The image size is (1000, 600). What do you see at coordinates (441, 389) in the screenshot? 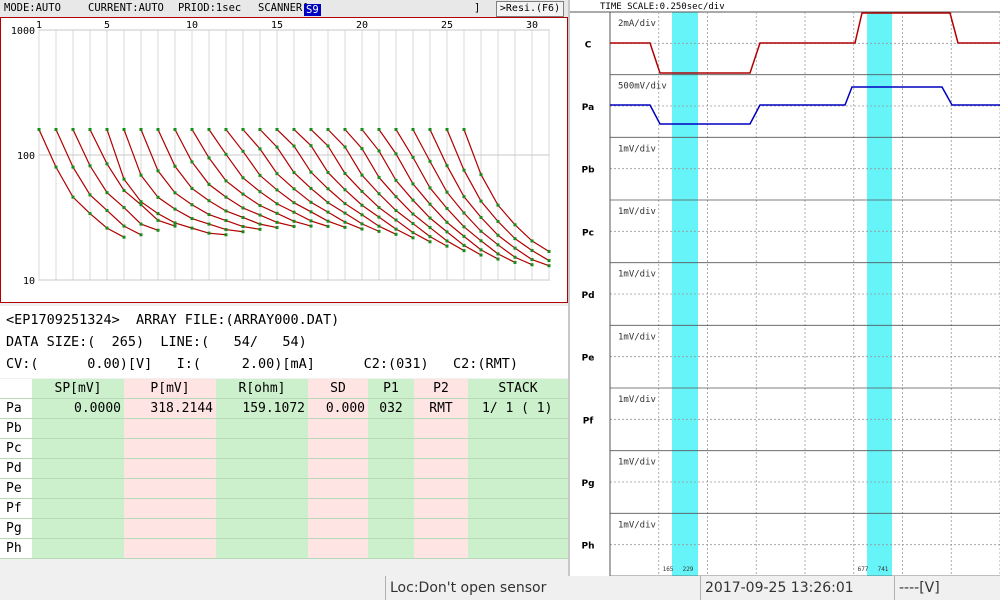
I see `col-header-p2: P2` at bounding box center [441, 389].